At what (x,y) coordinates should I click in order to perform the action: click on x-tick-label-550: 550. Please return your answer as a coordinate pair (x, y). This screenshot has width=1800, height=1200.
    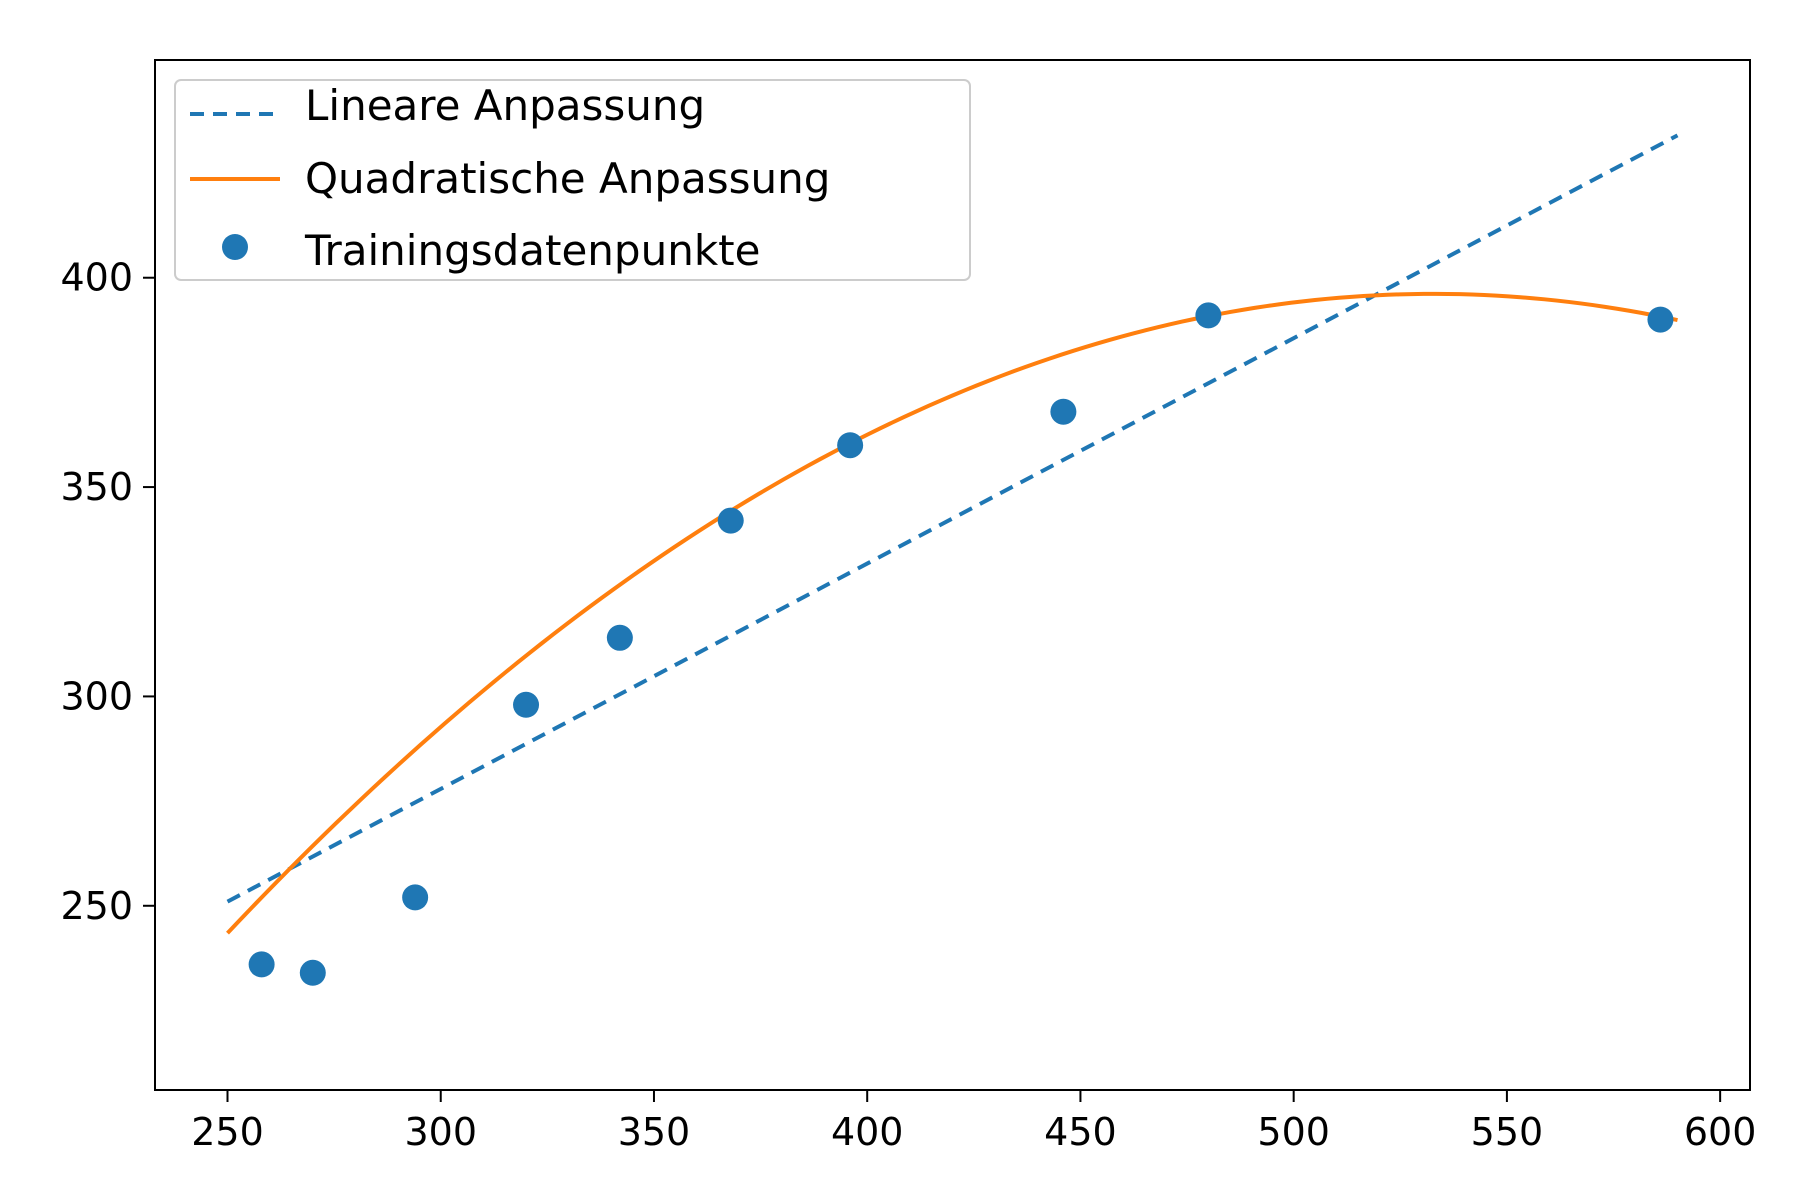
    Looking at the image, I should click on (1507, 1132).